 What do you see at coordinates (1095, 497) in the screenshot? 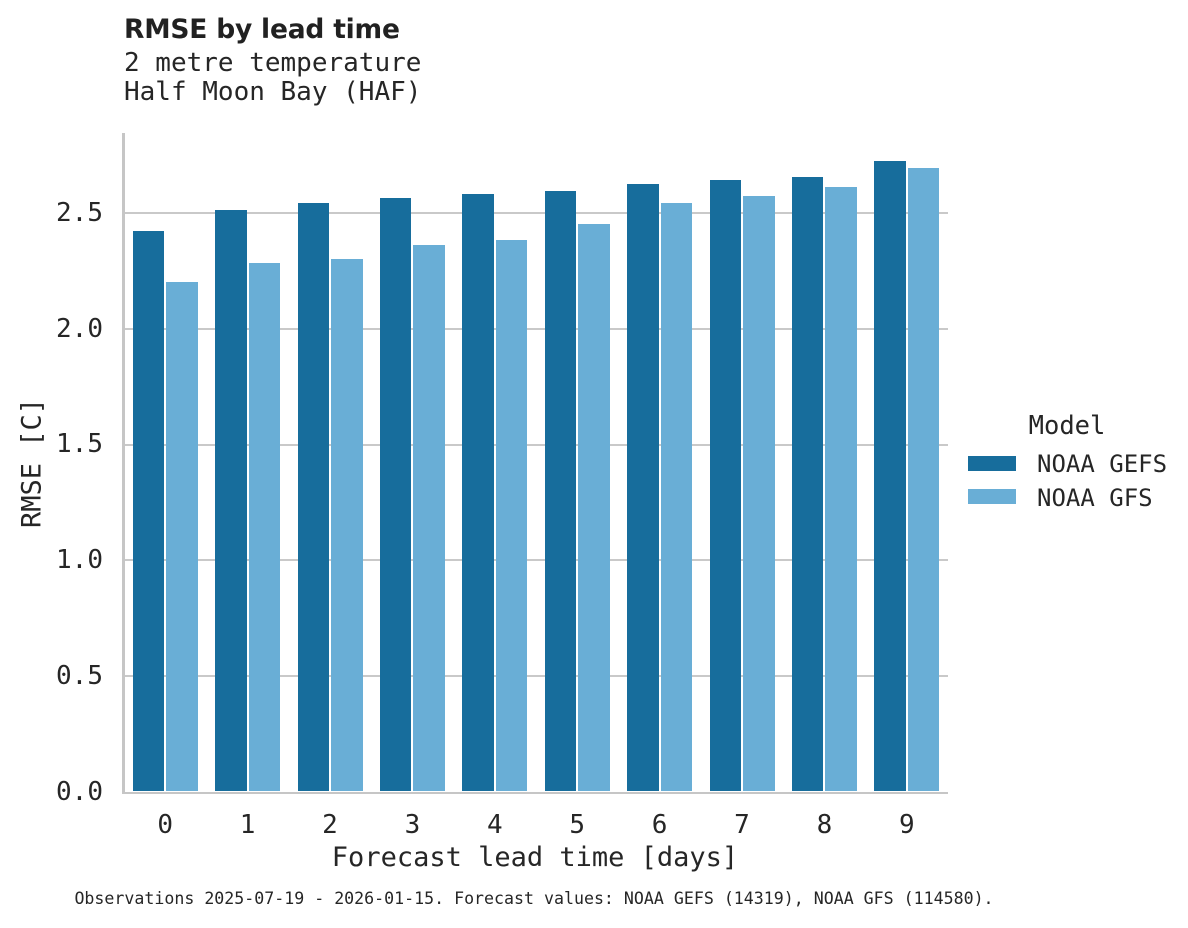
I see `legend-label-noaa-gfs: NOAA GFS` at bounding box center [1095, 497].